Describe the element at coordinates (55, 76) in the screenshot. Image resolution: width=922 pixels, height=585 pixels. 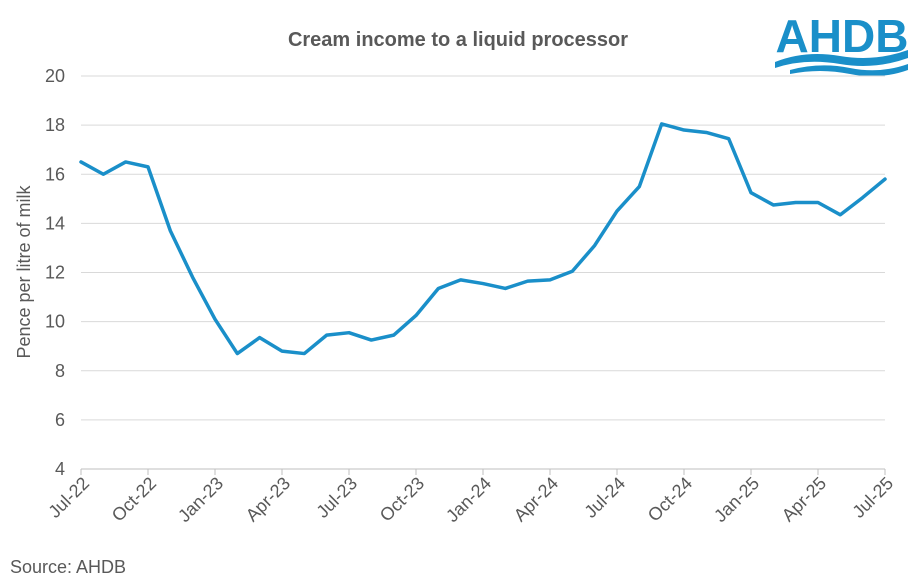
I see `y-tick-label: 20` at that location.